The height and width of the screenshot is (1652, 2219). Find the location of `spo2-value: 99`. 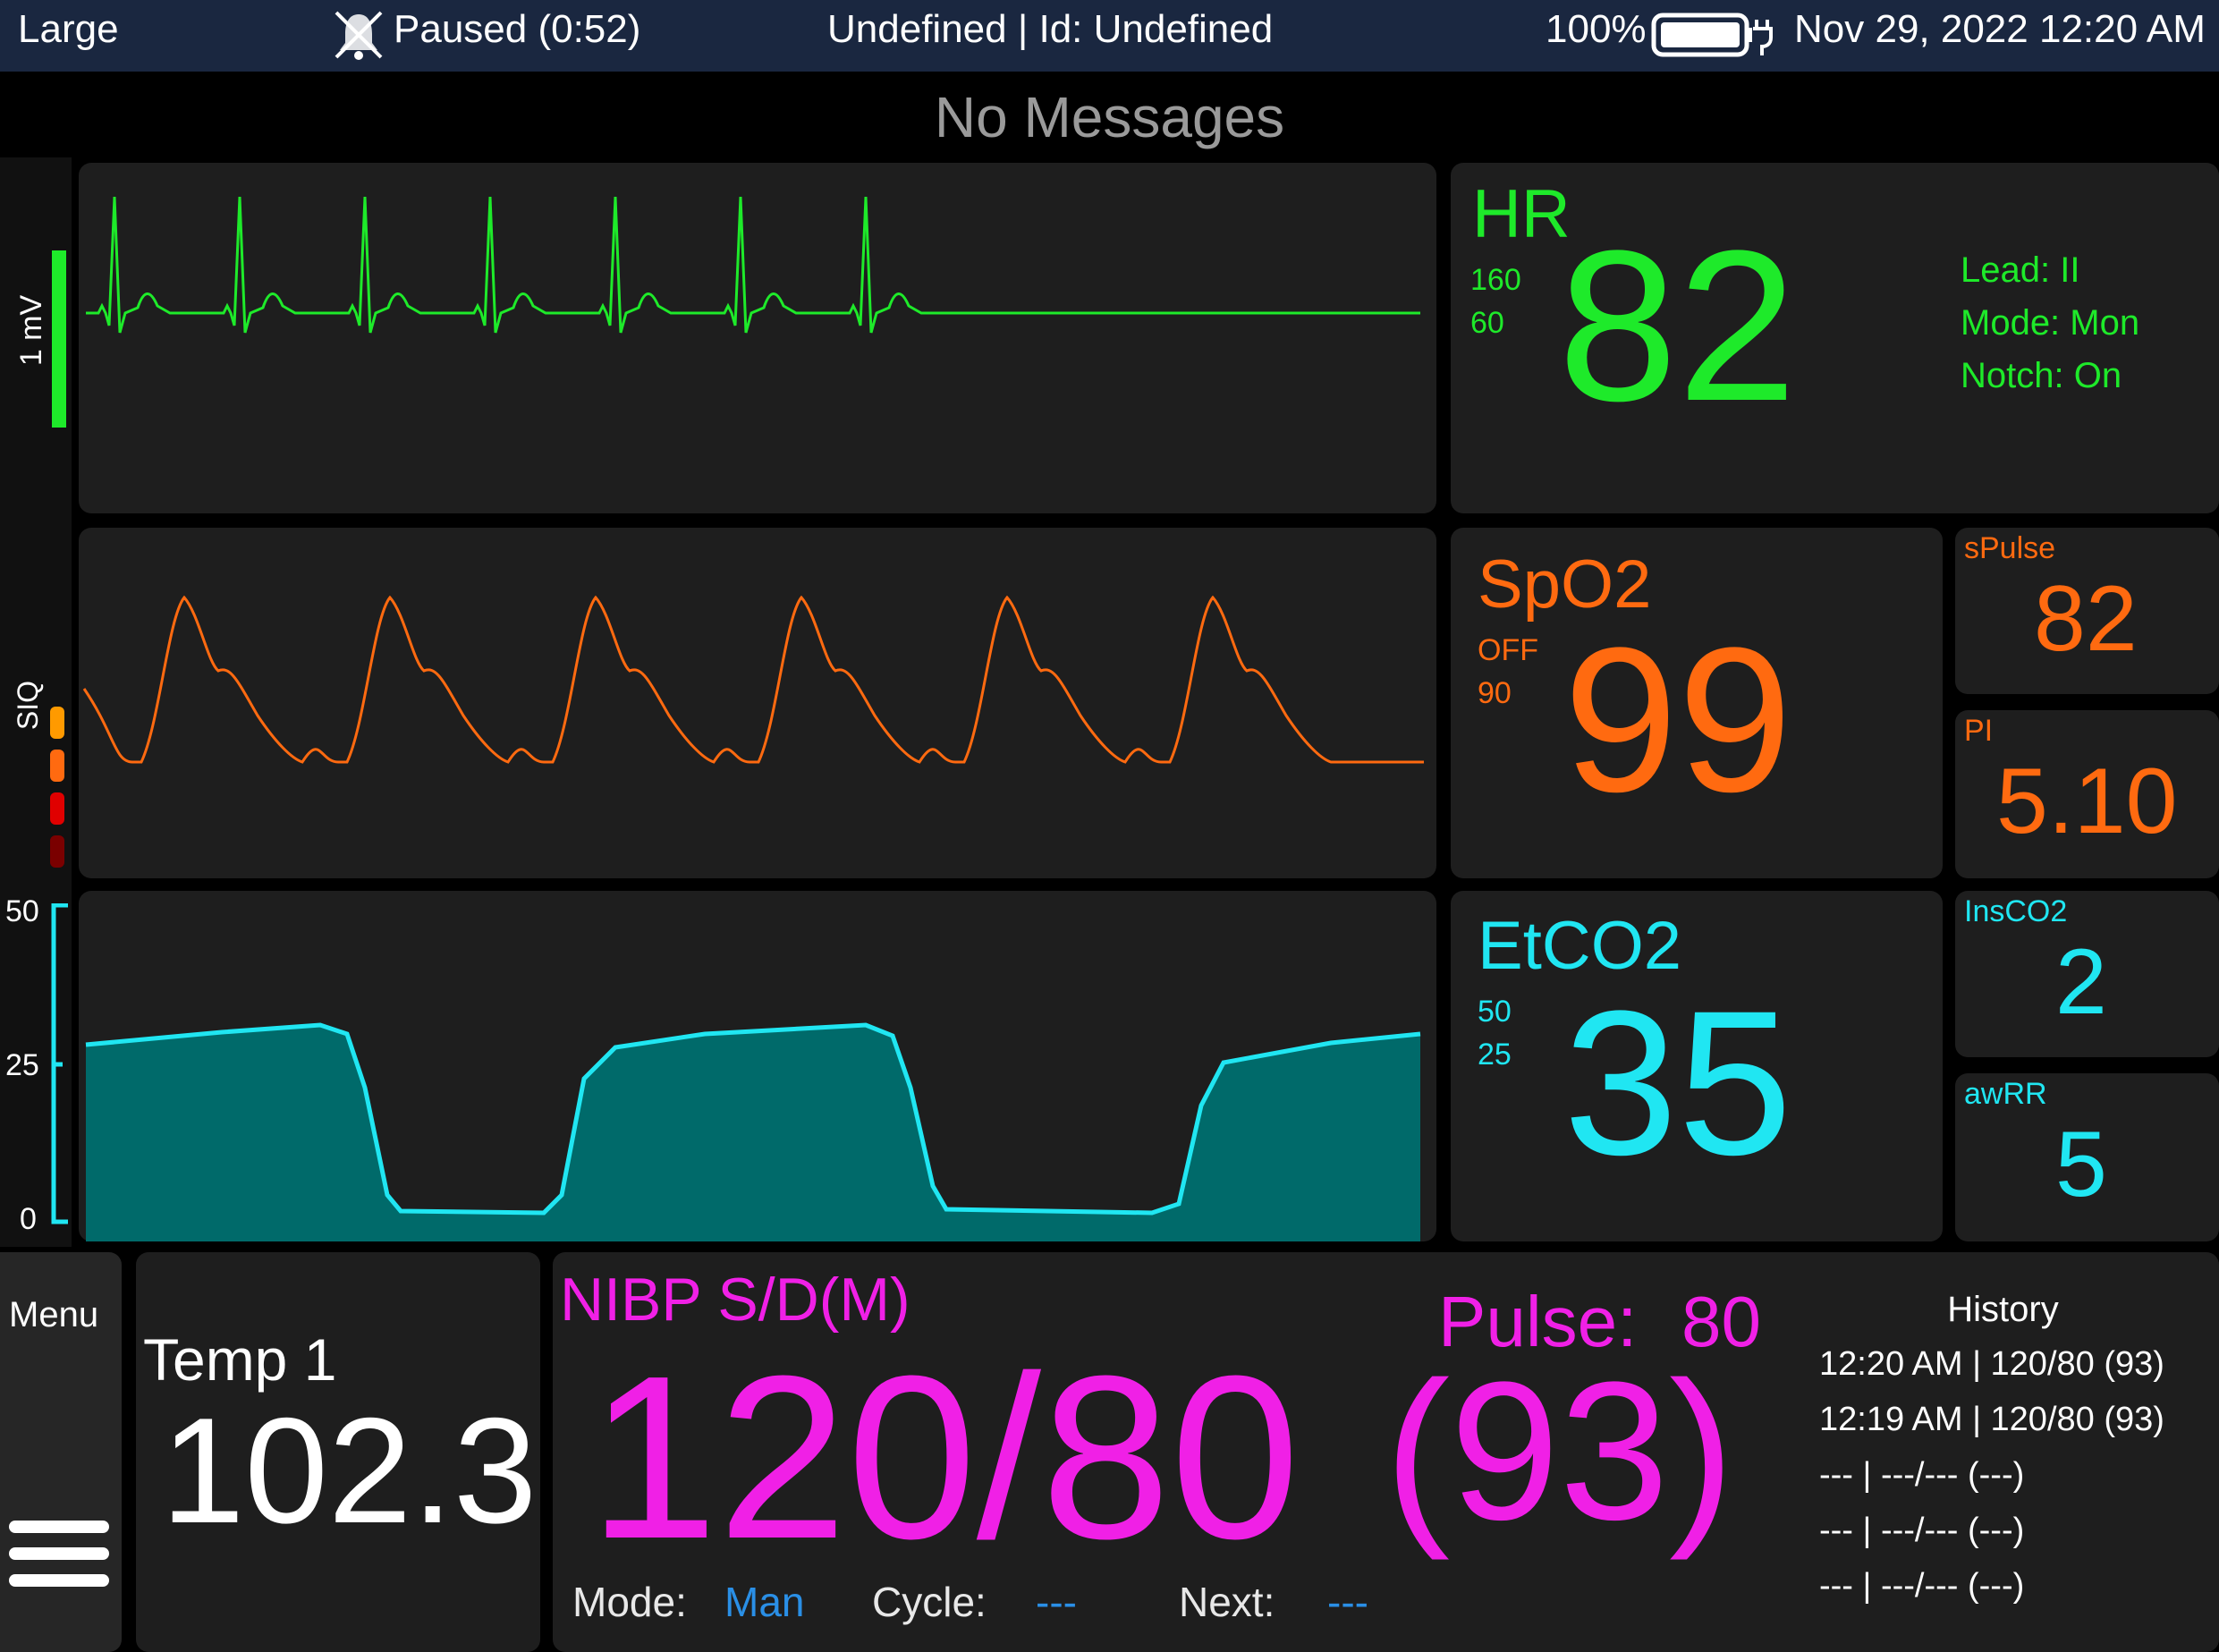

spo2-value: 99 is located at coordinates (1677, 720).